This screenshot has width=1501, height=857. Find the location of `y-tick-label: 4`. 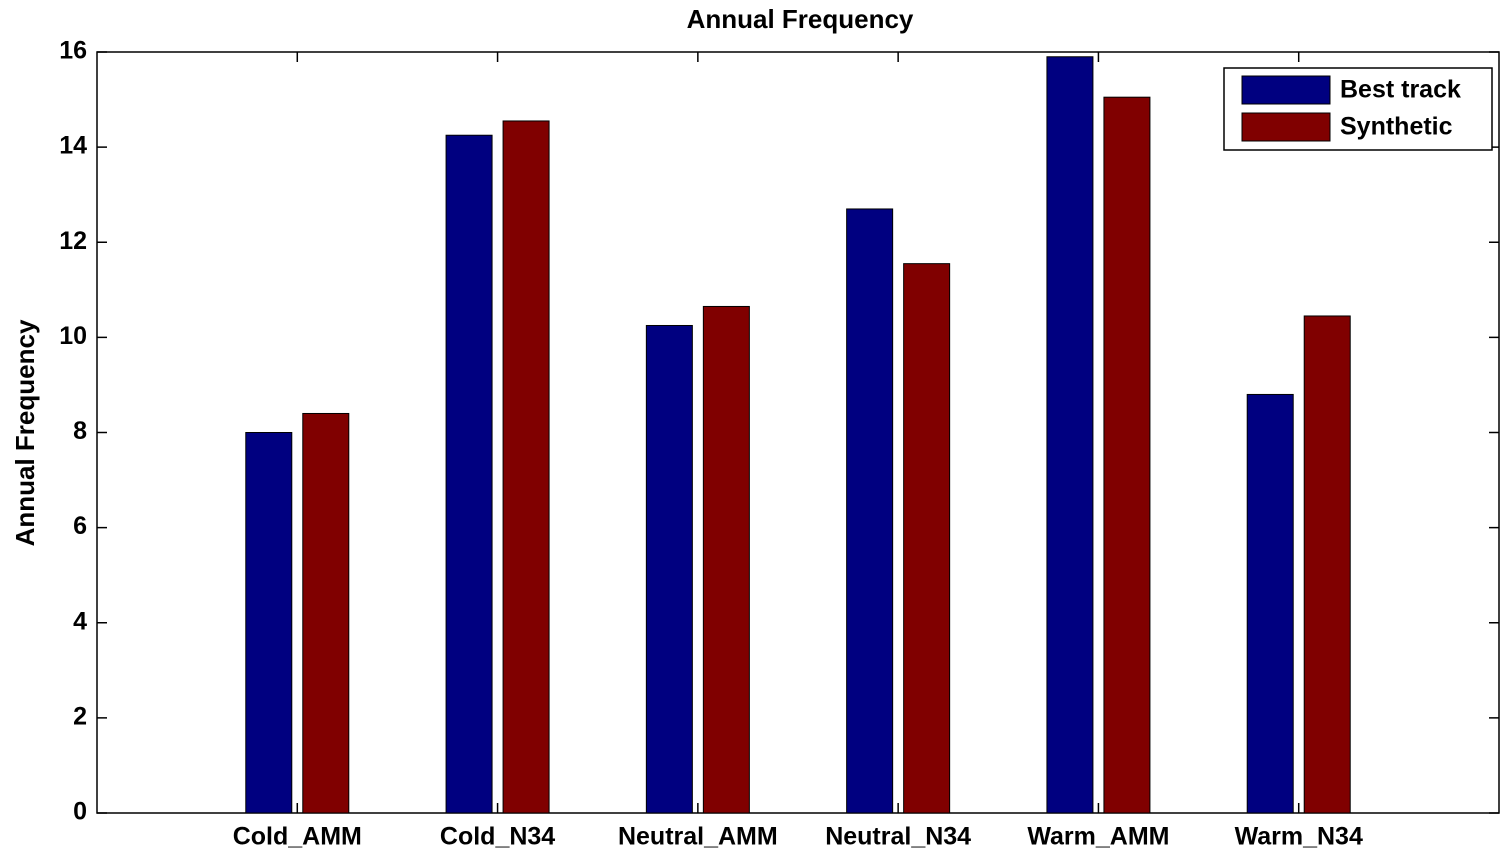

y-tick-label: 4 is located at coordinates (80, 621).